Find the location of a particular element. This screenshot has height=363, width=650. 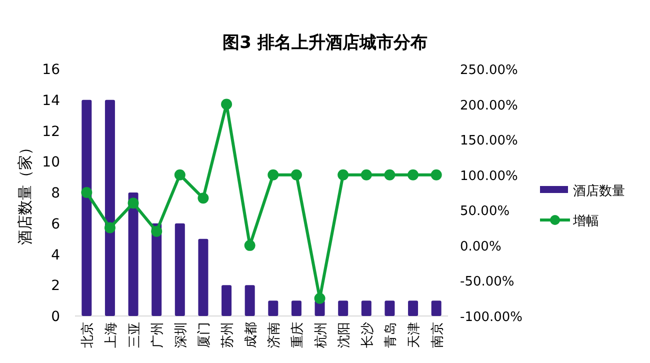

y-tick-label: 4 is located at coordinates (55, 255).